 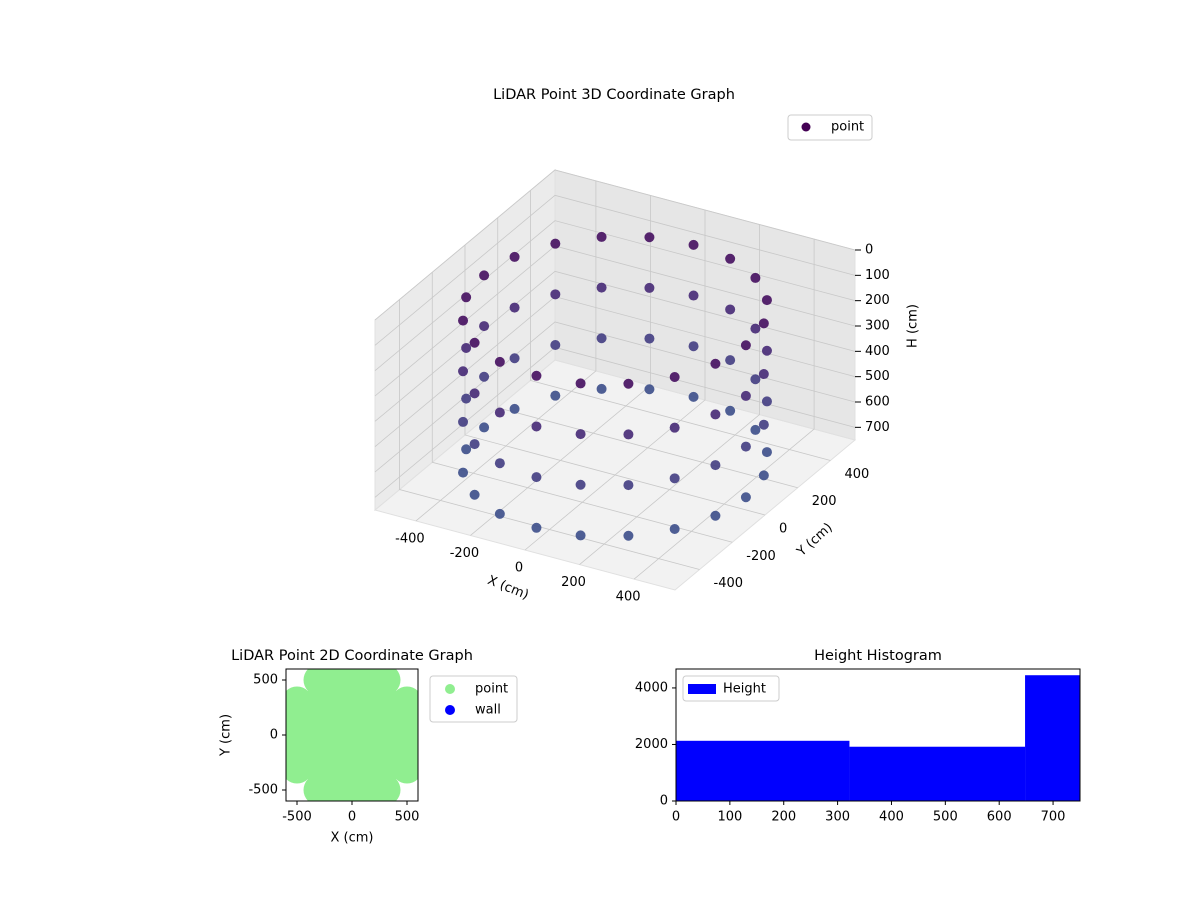 I want to click on x-tick-label: 600, so click(x=999, y=817).